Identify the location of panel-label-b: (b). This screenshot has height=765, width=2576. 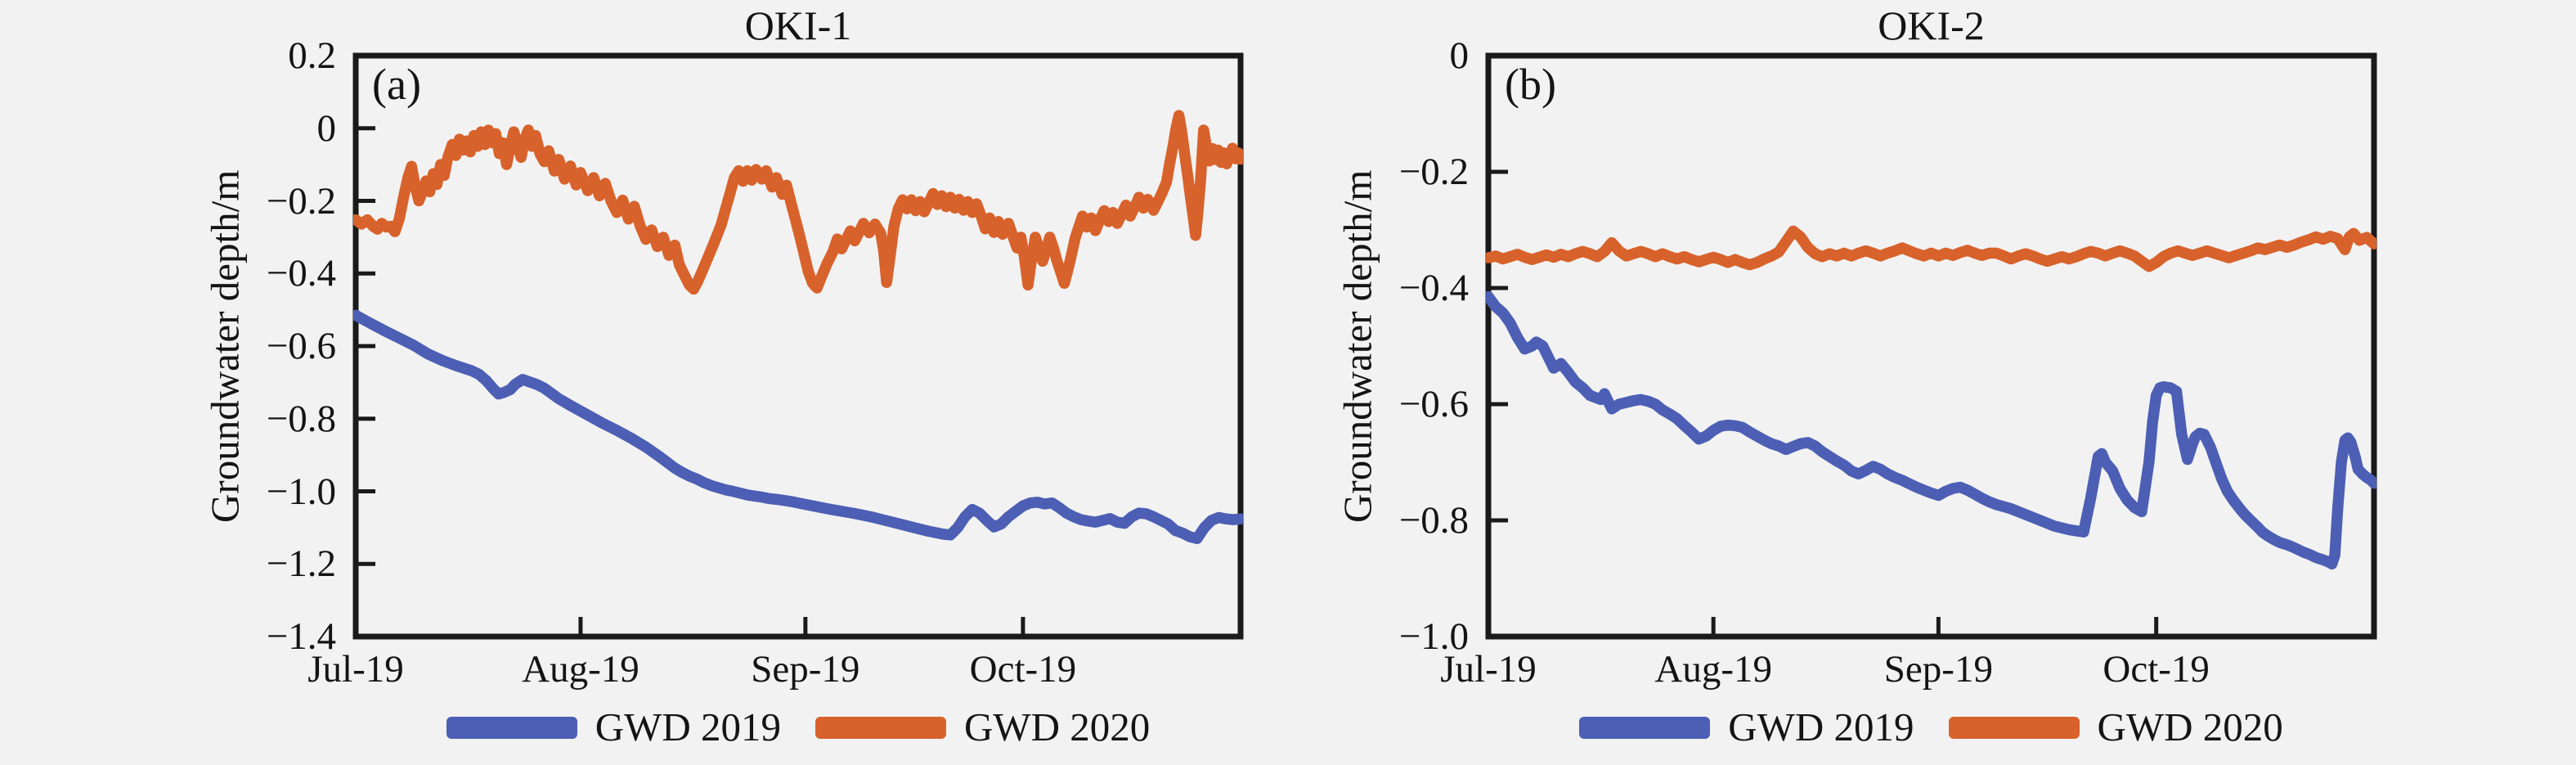
(1530, 85).